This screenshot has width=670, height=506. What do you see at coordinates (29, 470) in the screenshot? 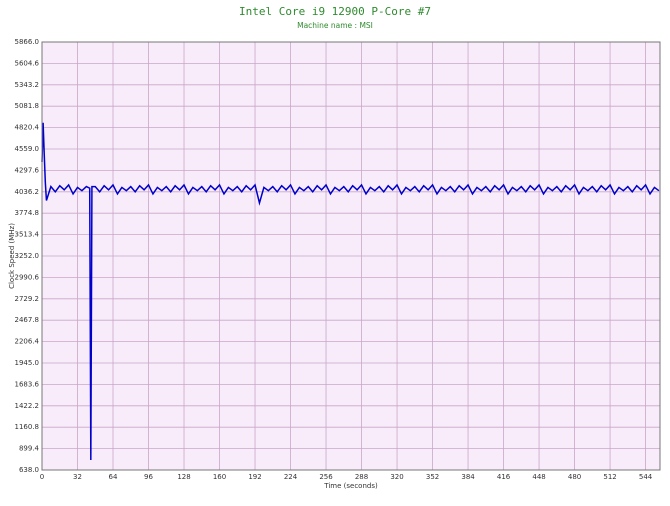
I see `y-tick-label: 638.0` at bounding box center [29, 470].